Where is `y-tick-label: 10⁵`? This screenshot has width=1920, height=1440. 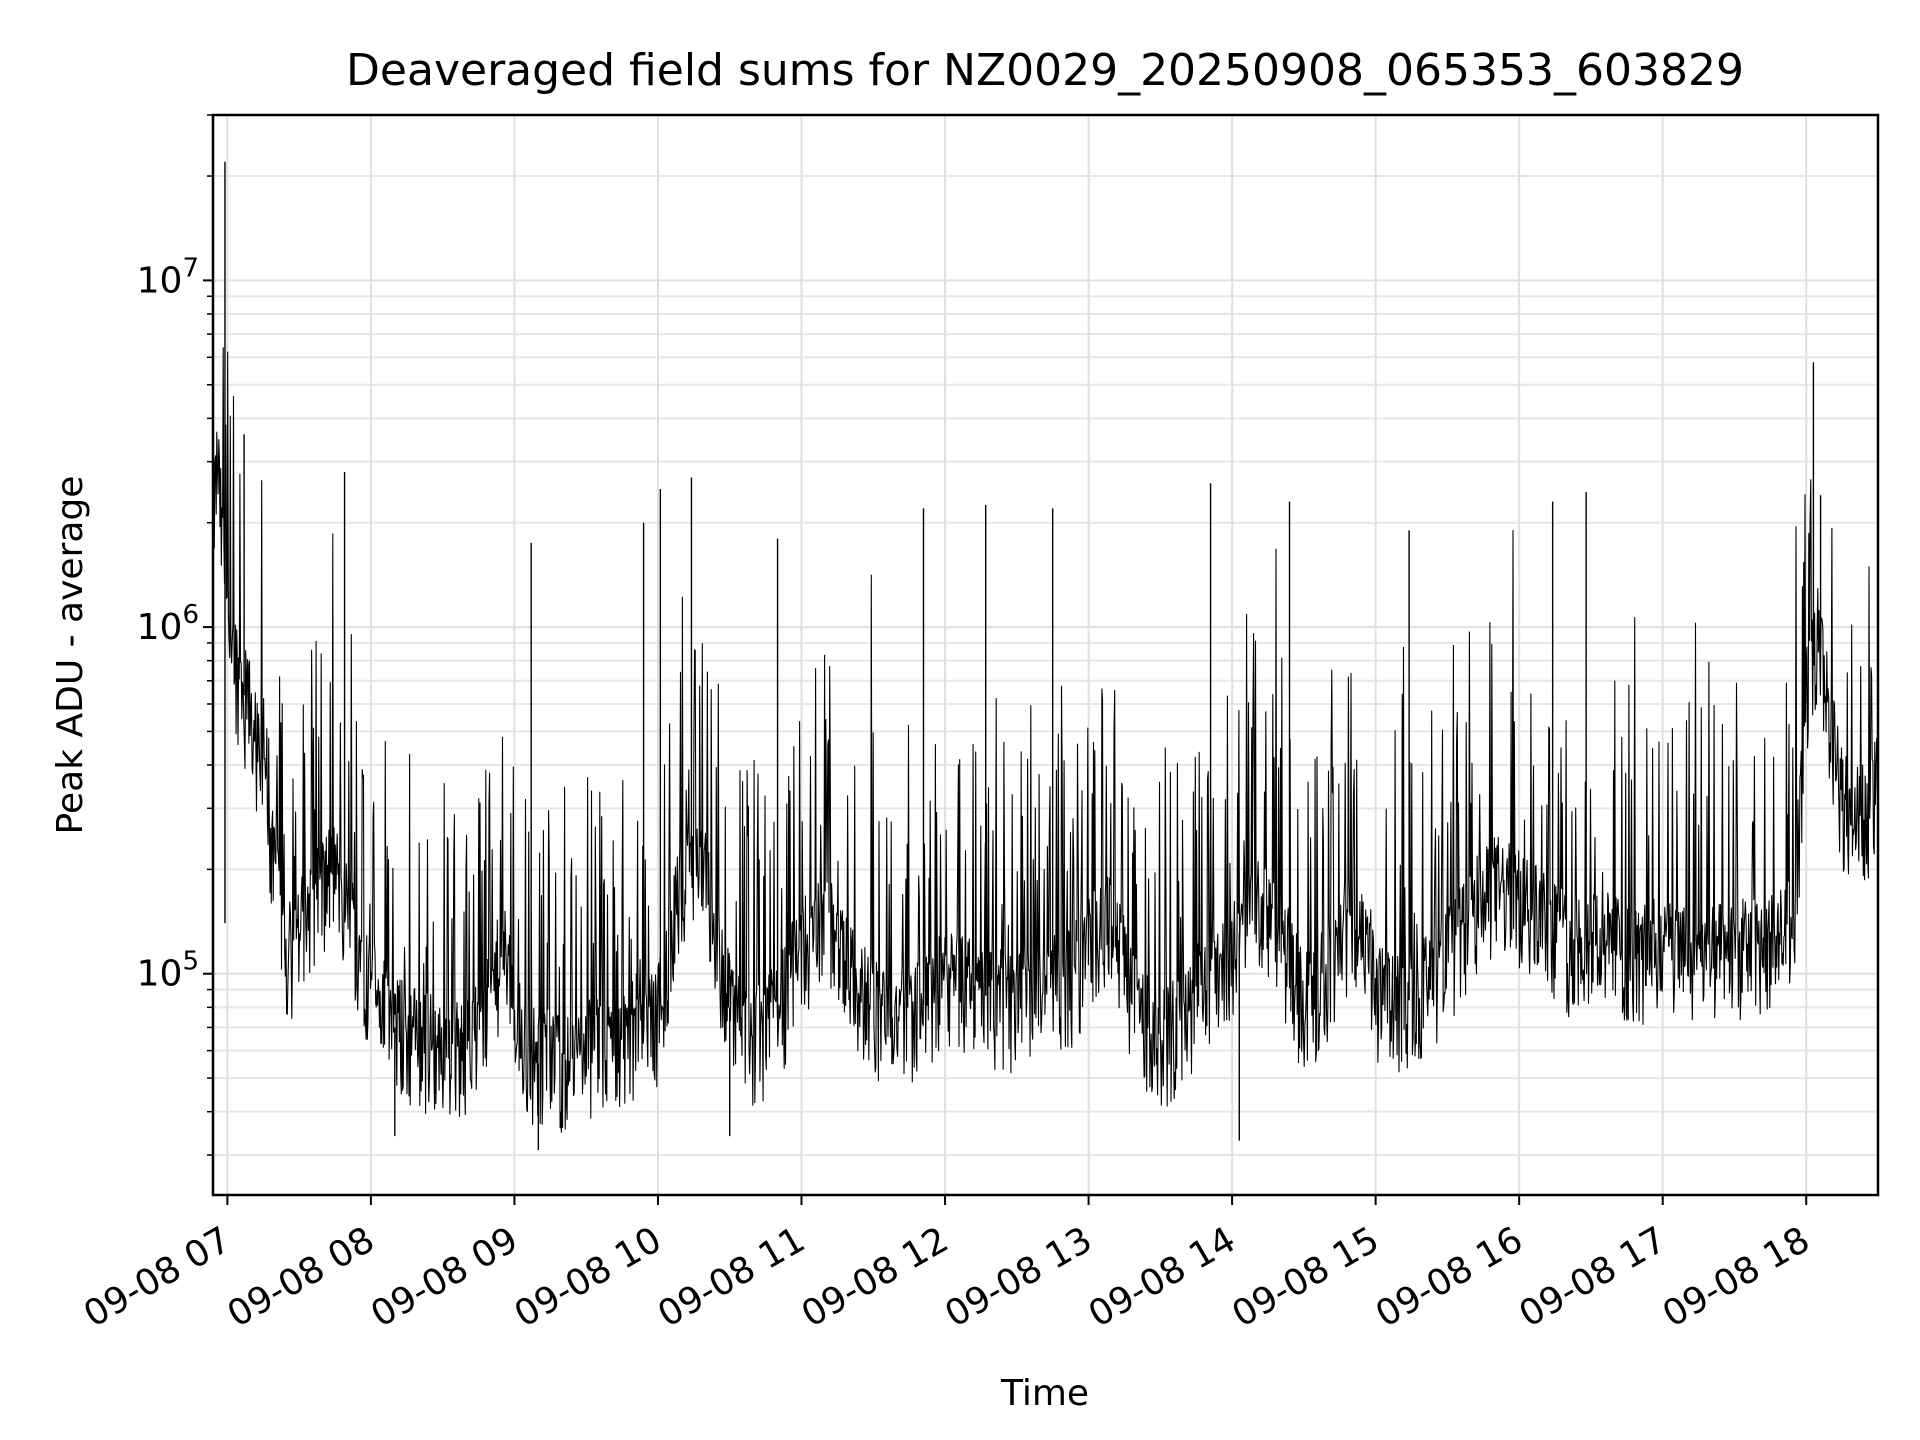 y-tick-label: 10⁵ is located at coordinates (168, 971).